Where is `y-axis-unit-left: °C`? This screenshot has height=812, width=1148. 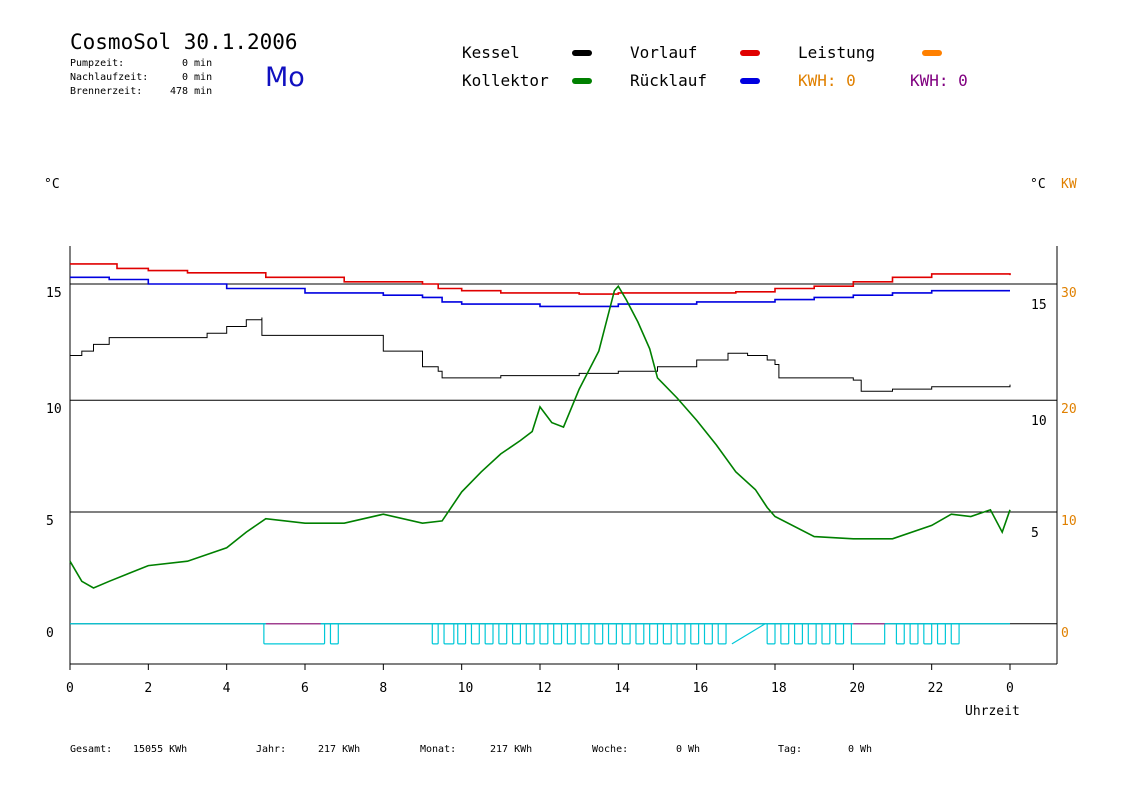 y-axis-unit-left: °C is located at coordinates (52, 184).